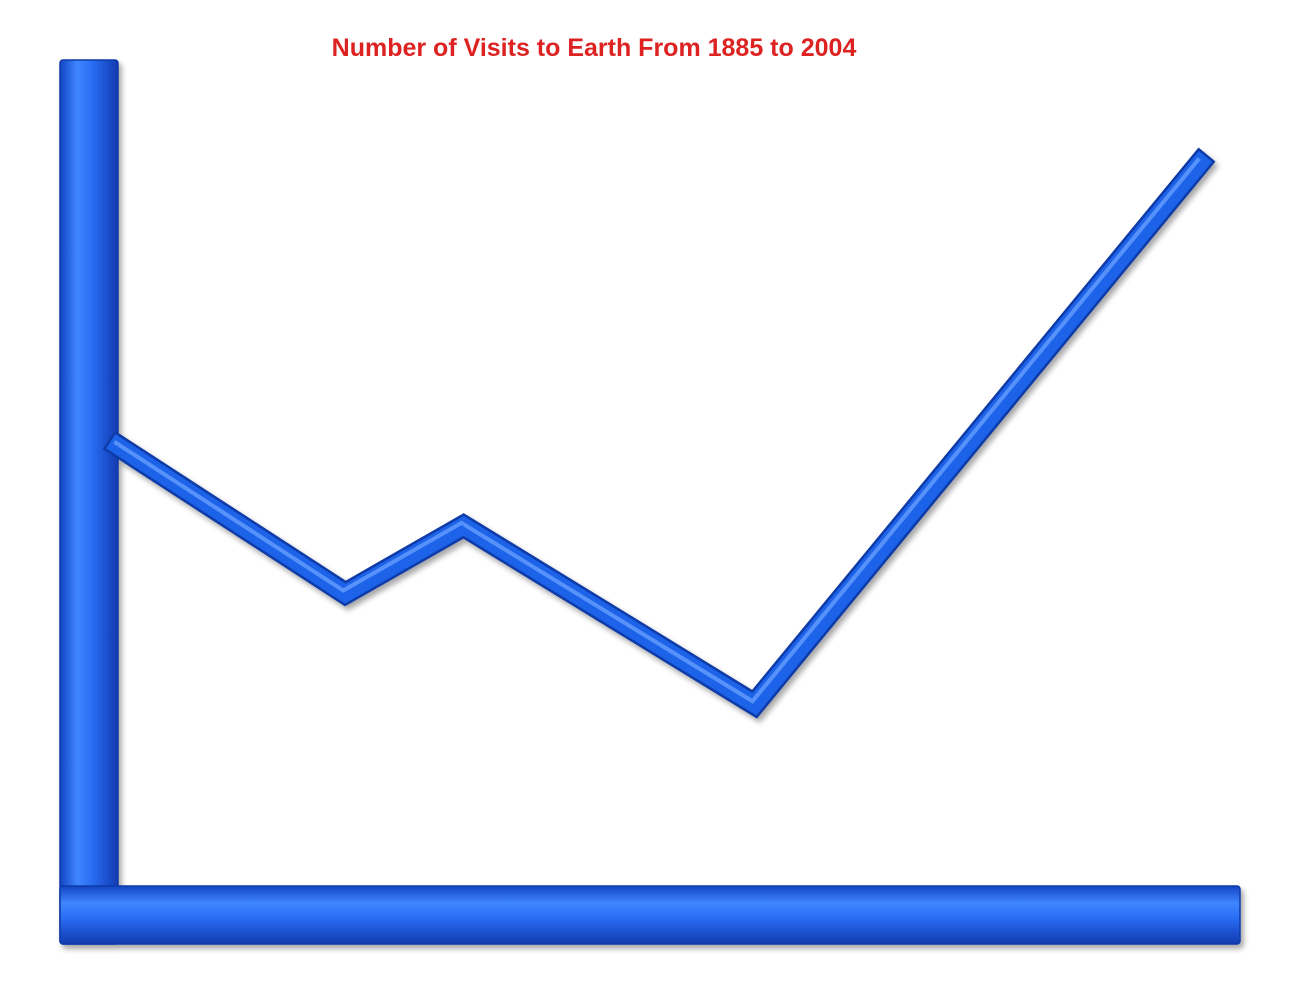  What do you see at coordinates (650, 915) in the screenshot?
I see `x-axis` at bounding box center [650, 915].